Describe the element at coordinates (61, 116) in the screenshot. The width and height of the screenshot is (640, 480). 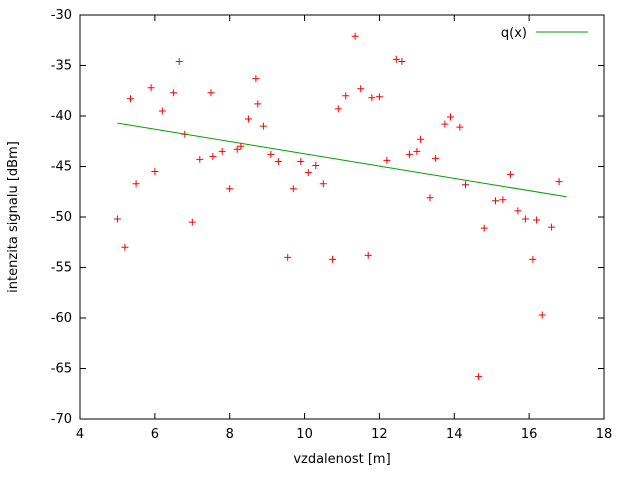
I see `y-tick-label: -40` at that location.